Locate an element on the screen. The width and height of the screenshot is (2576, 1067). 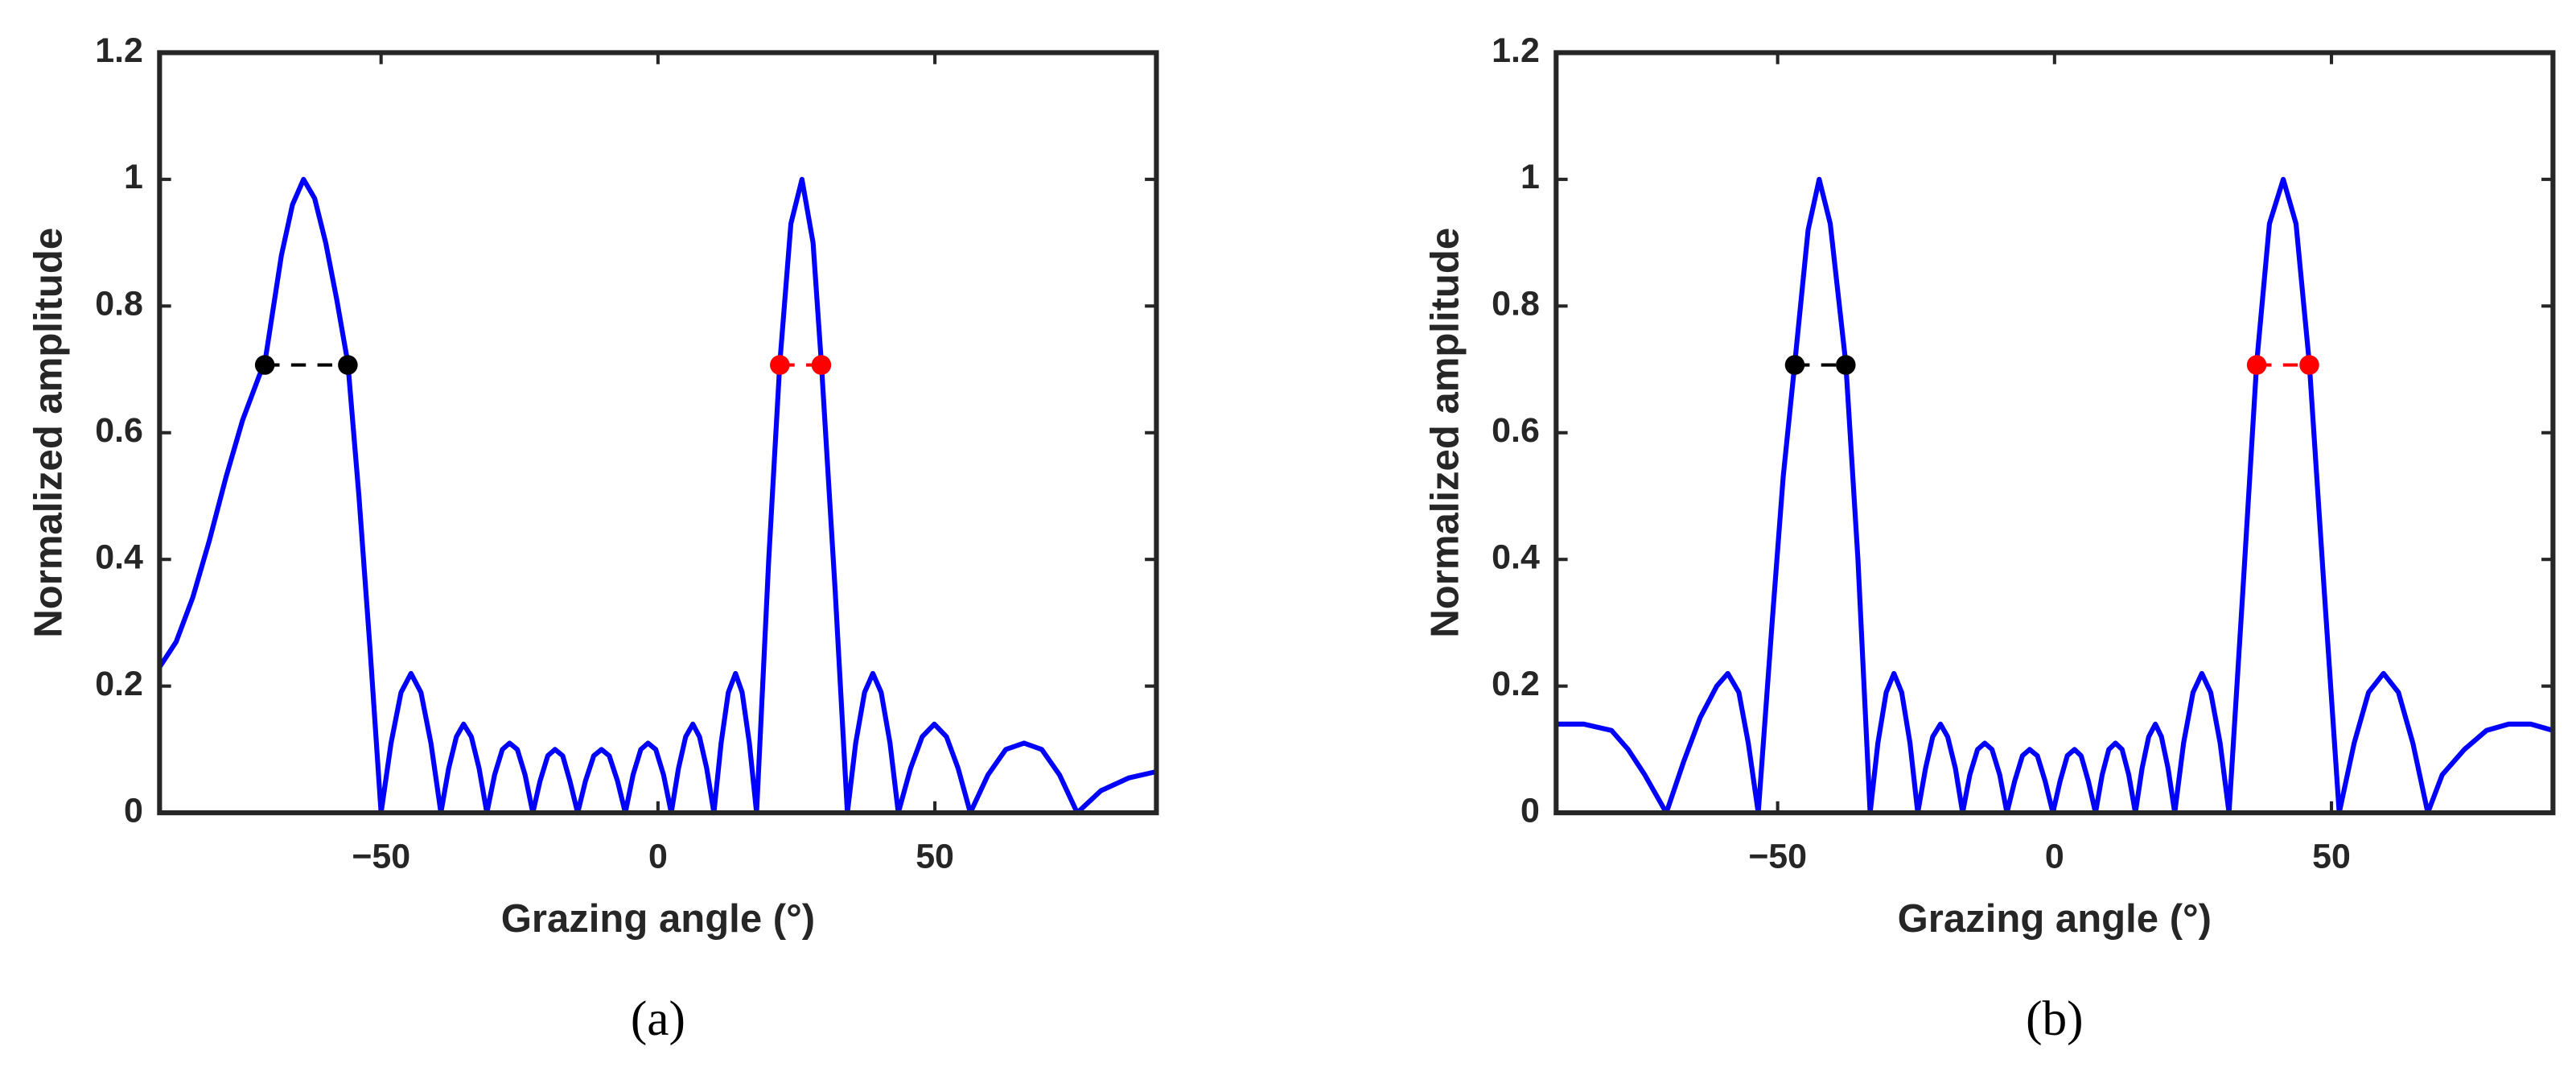
caption: (b) is located at coordinates (2055, 1018).